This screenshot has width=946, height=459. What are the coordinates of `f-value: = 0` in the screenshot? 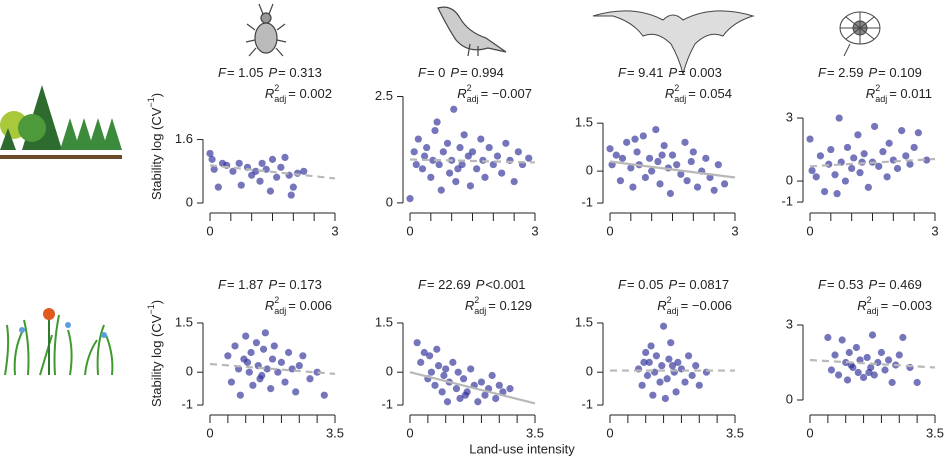 It's located at (436, 72).